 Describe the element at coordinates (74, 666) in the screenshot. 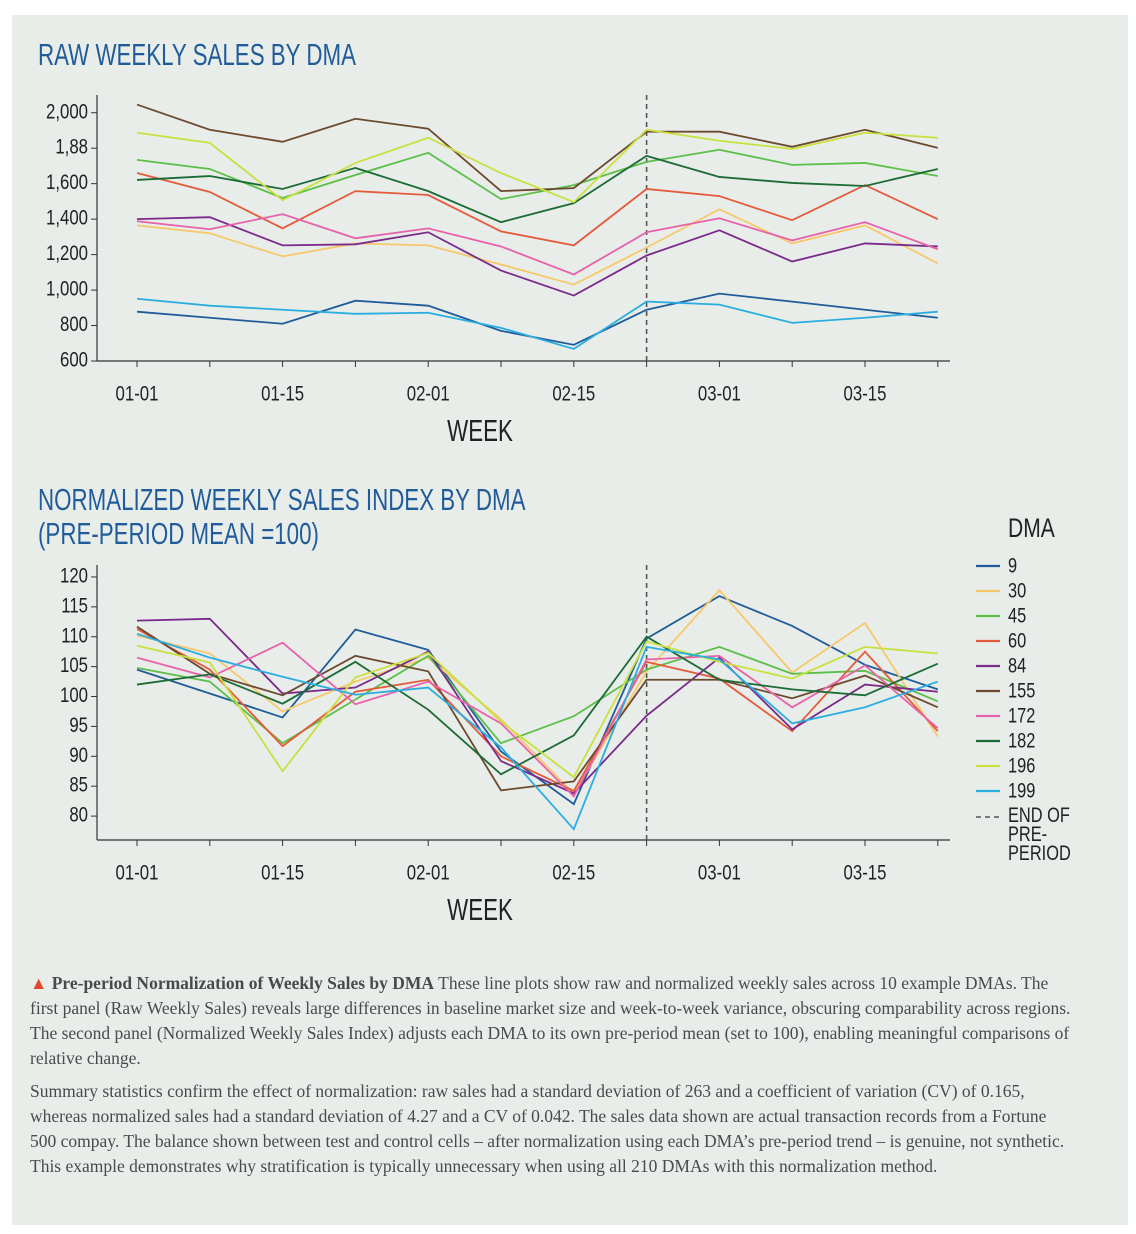

I see `y-tick-label: 105` at that location.